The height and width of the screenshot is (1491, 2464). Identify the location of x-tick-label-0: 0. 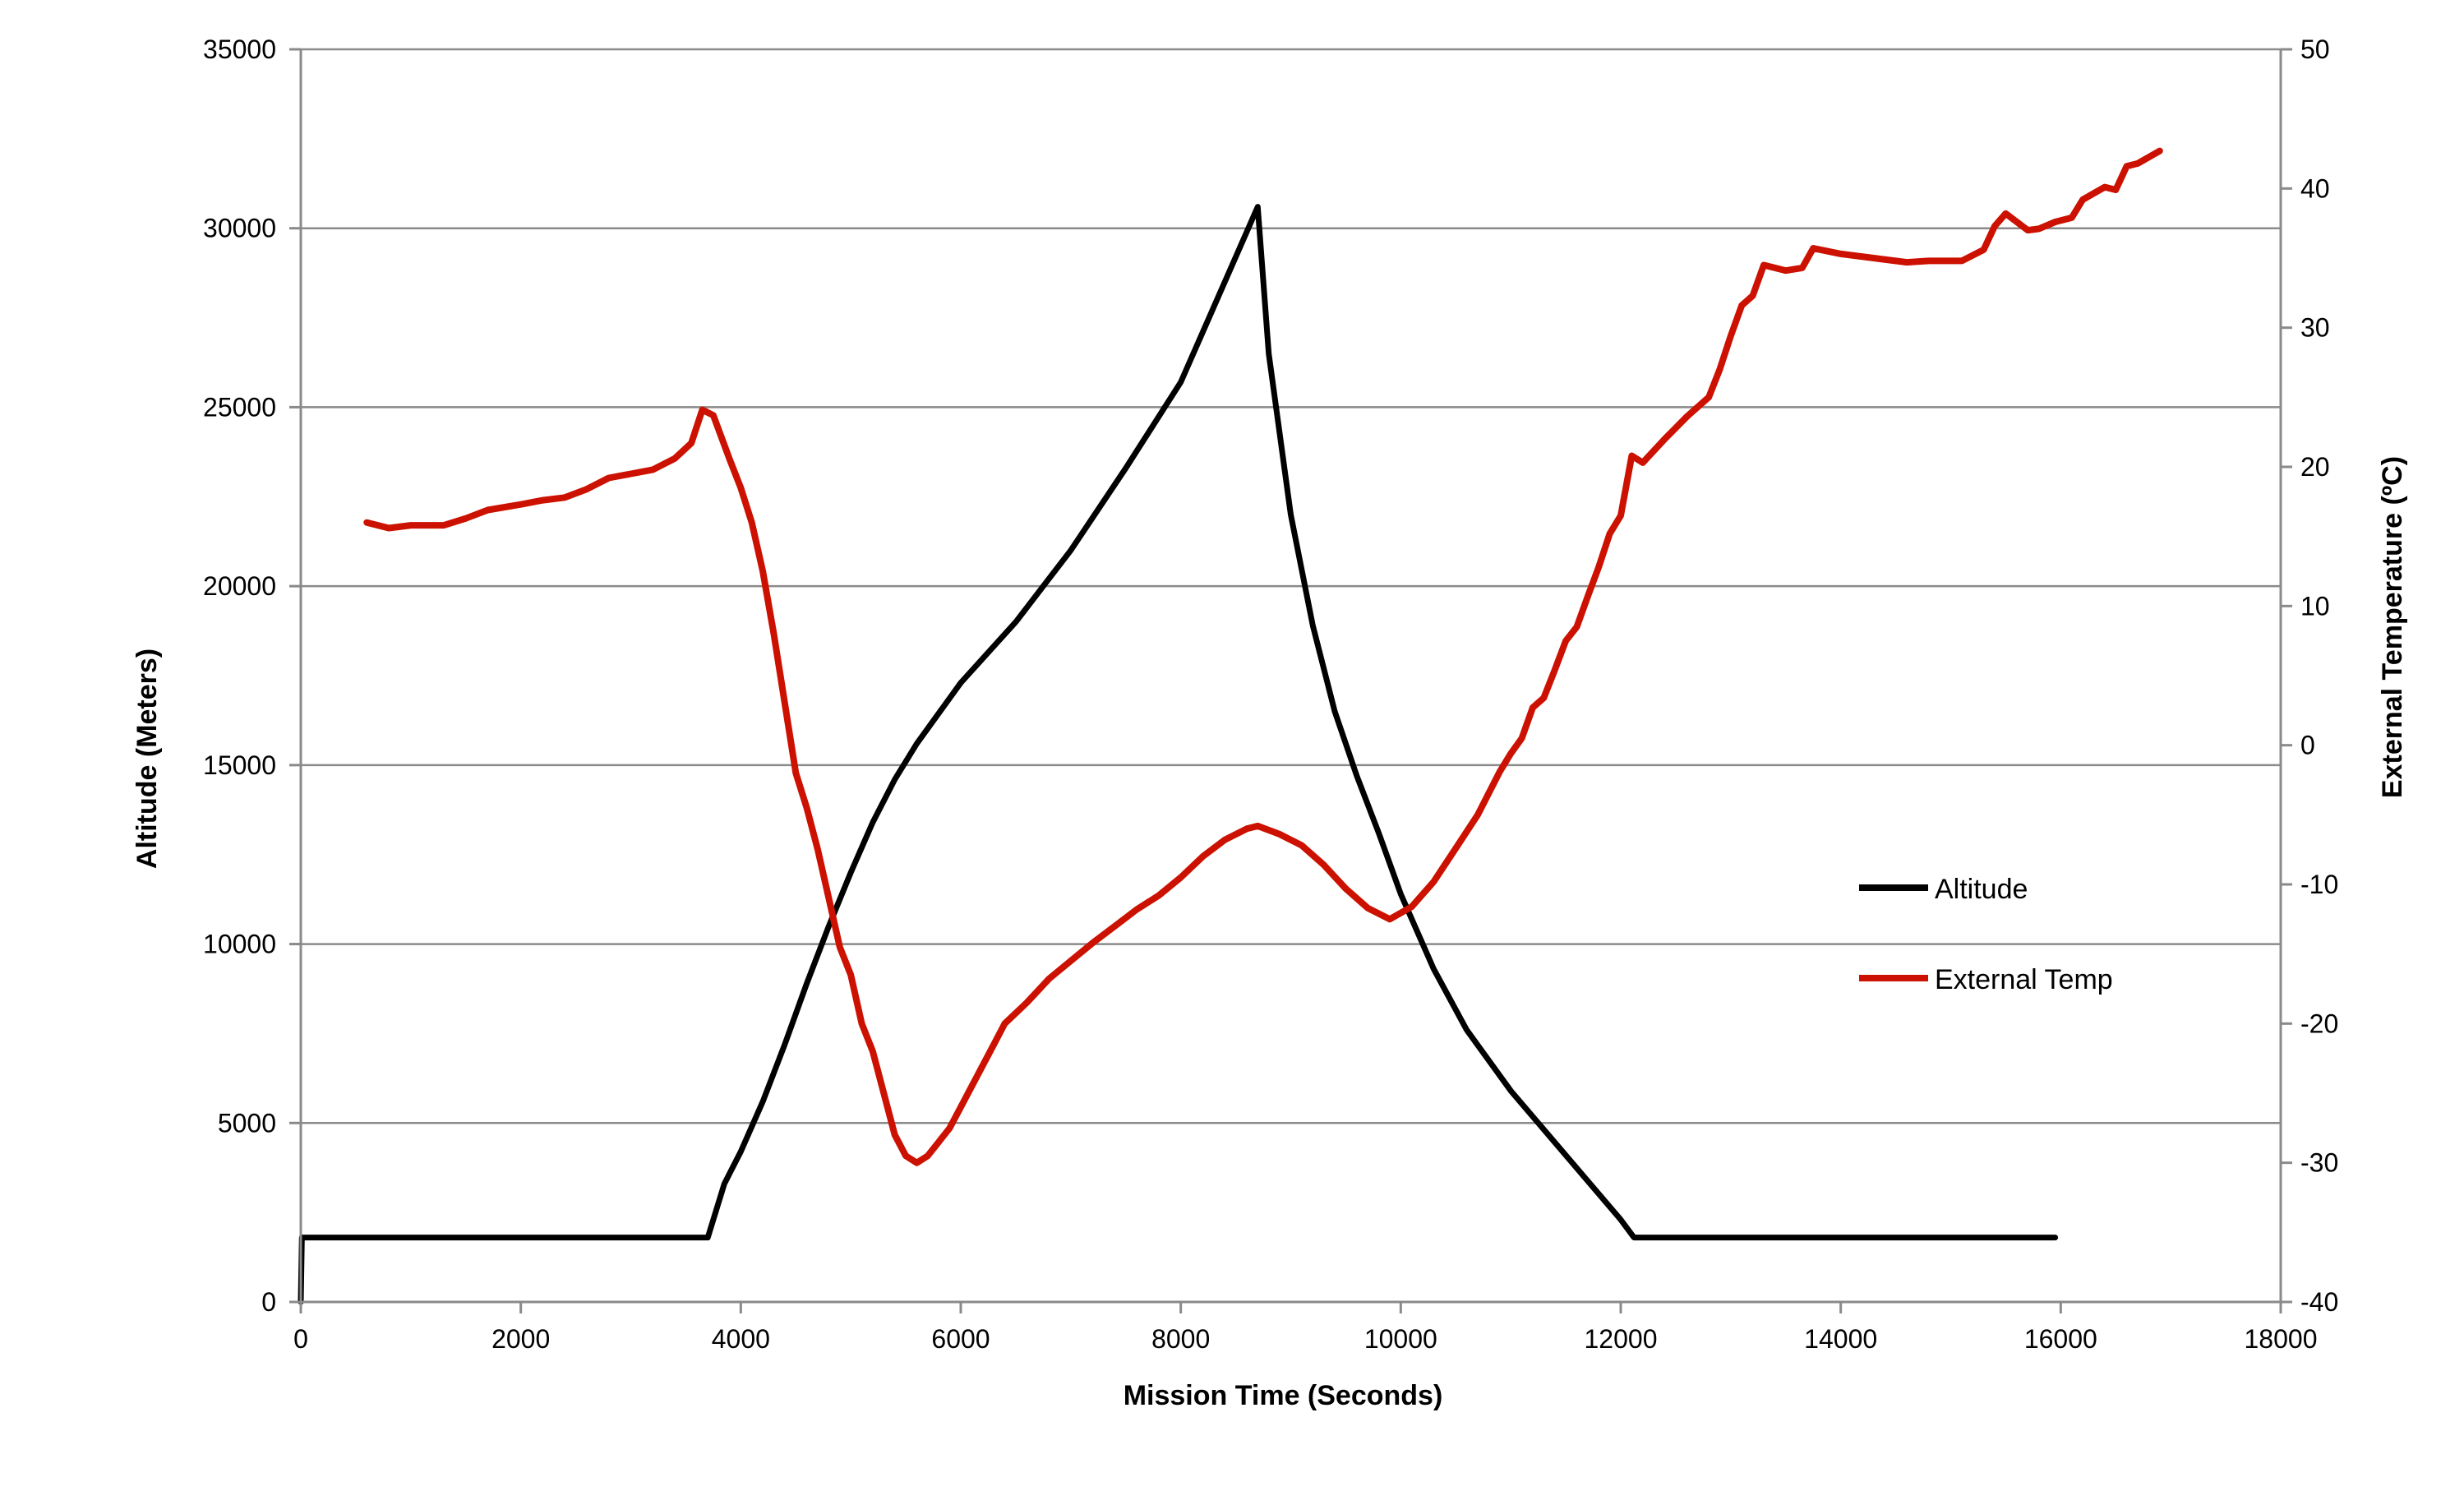
(301, 1339).